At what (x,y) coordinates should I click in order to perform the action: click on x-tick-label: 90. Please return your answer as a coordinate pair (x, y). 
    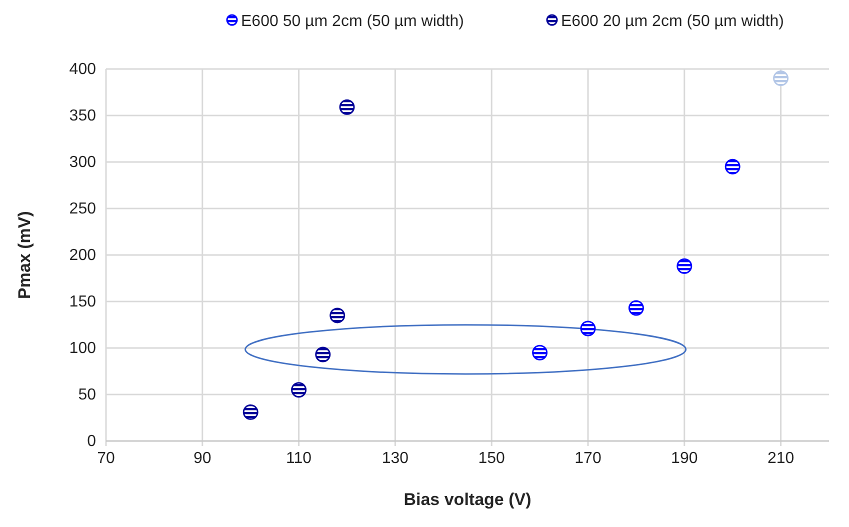
    Looking at the image, I should click on (203, 458).